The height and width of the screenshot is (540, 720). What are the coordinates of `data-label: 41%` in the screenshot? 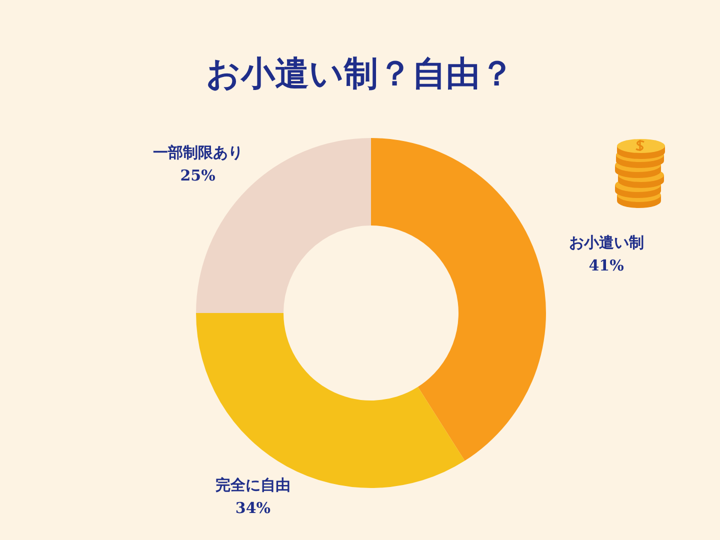 It's located at (606, 265).